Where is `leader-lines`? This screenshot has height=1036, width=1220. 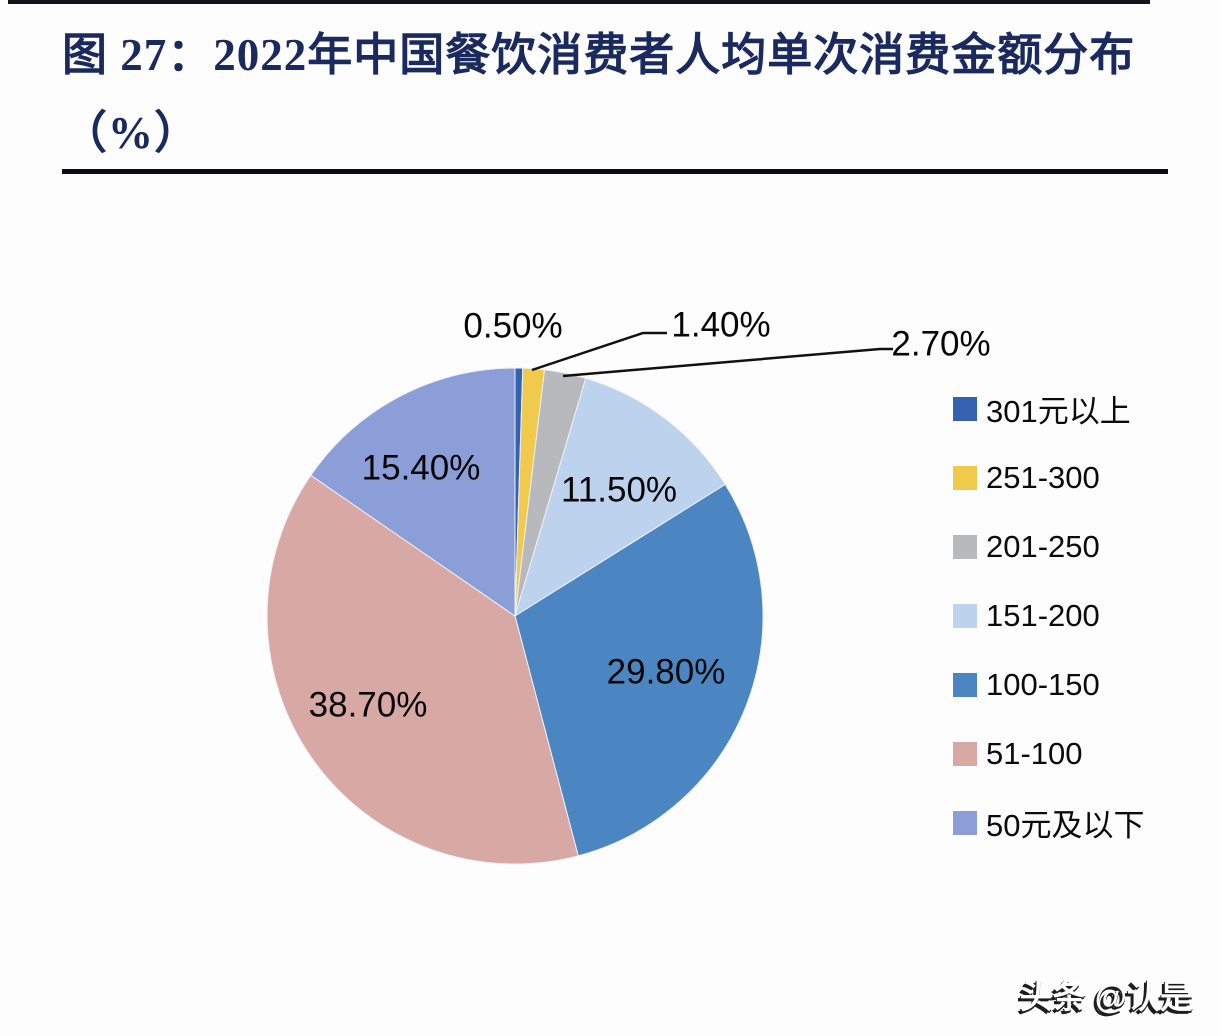
leader-lines is located at coordinates (712, 354).